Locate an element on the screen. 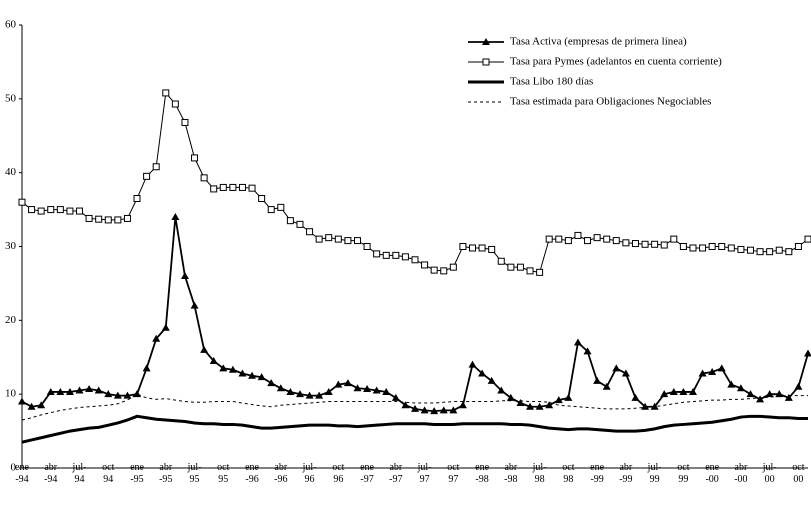 This screenshot has height=521, width=811. x-tick-label: ene -95 is located at coordinates (137, 473).